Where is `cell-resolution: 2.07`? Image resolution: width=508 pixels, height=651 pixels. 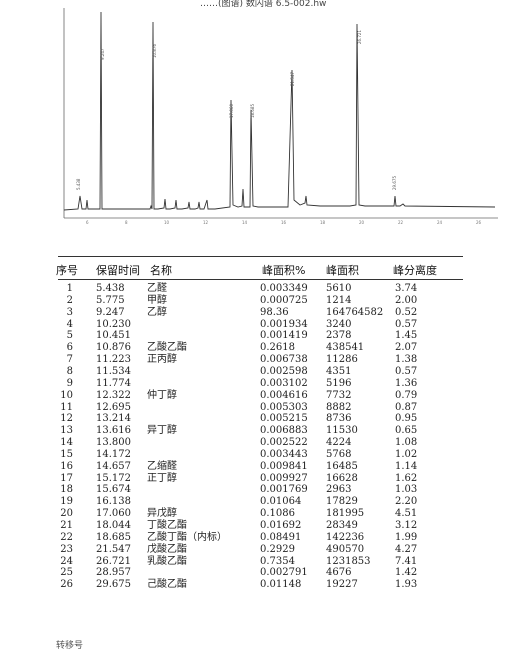 cell-resolution: 2.07 is located at coordinates (406, 348).